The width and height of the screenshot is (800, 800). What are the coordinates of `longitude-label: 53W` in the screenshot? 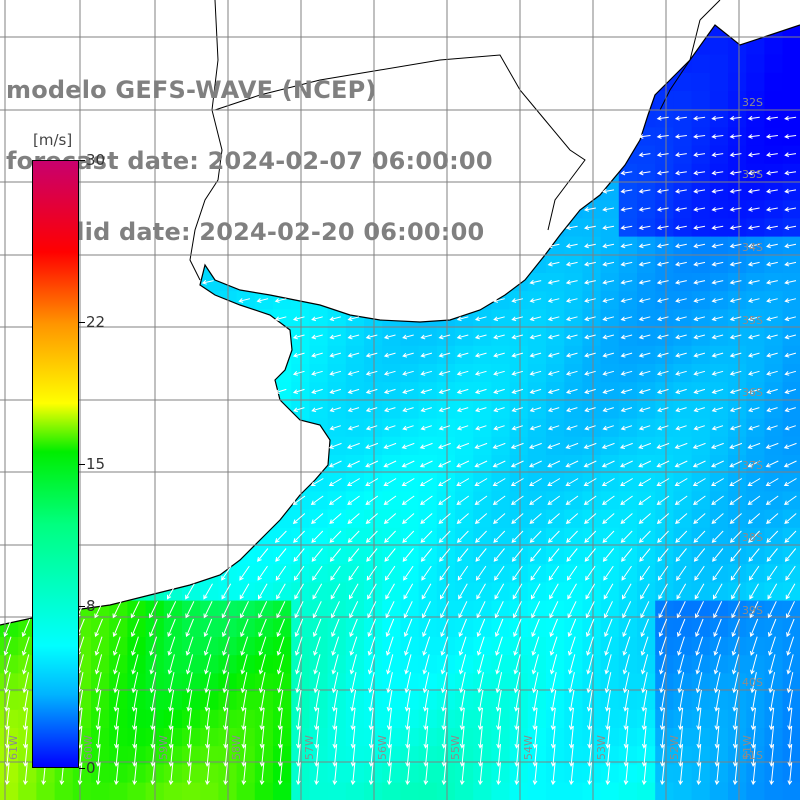 It's located at (601, 747).